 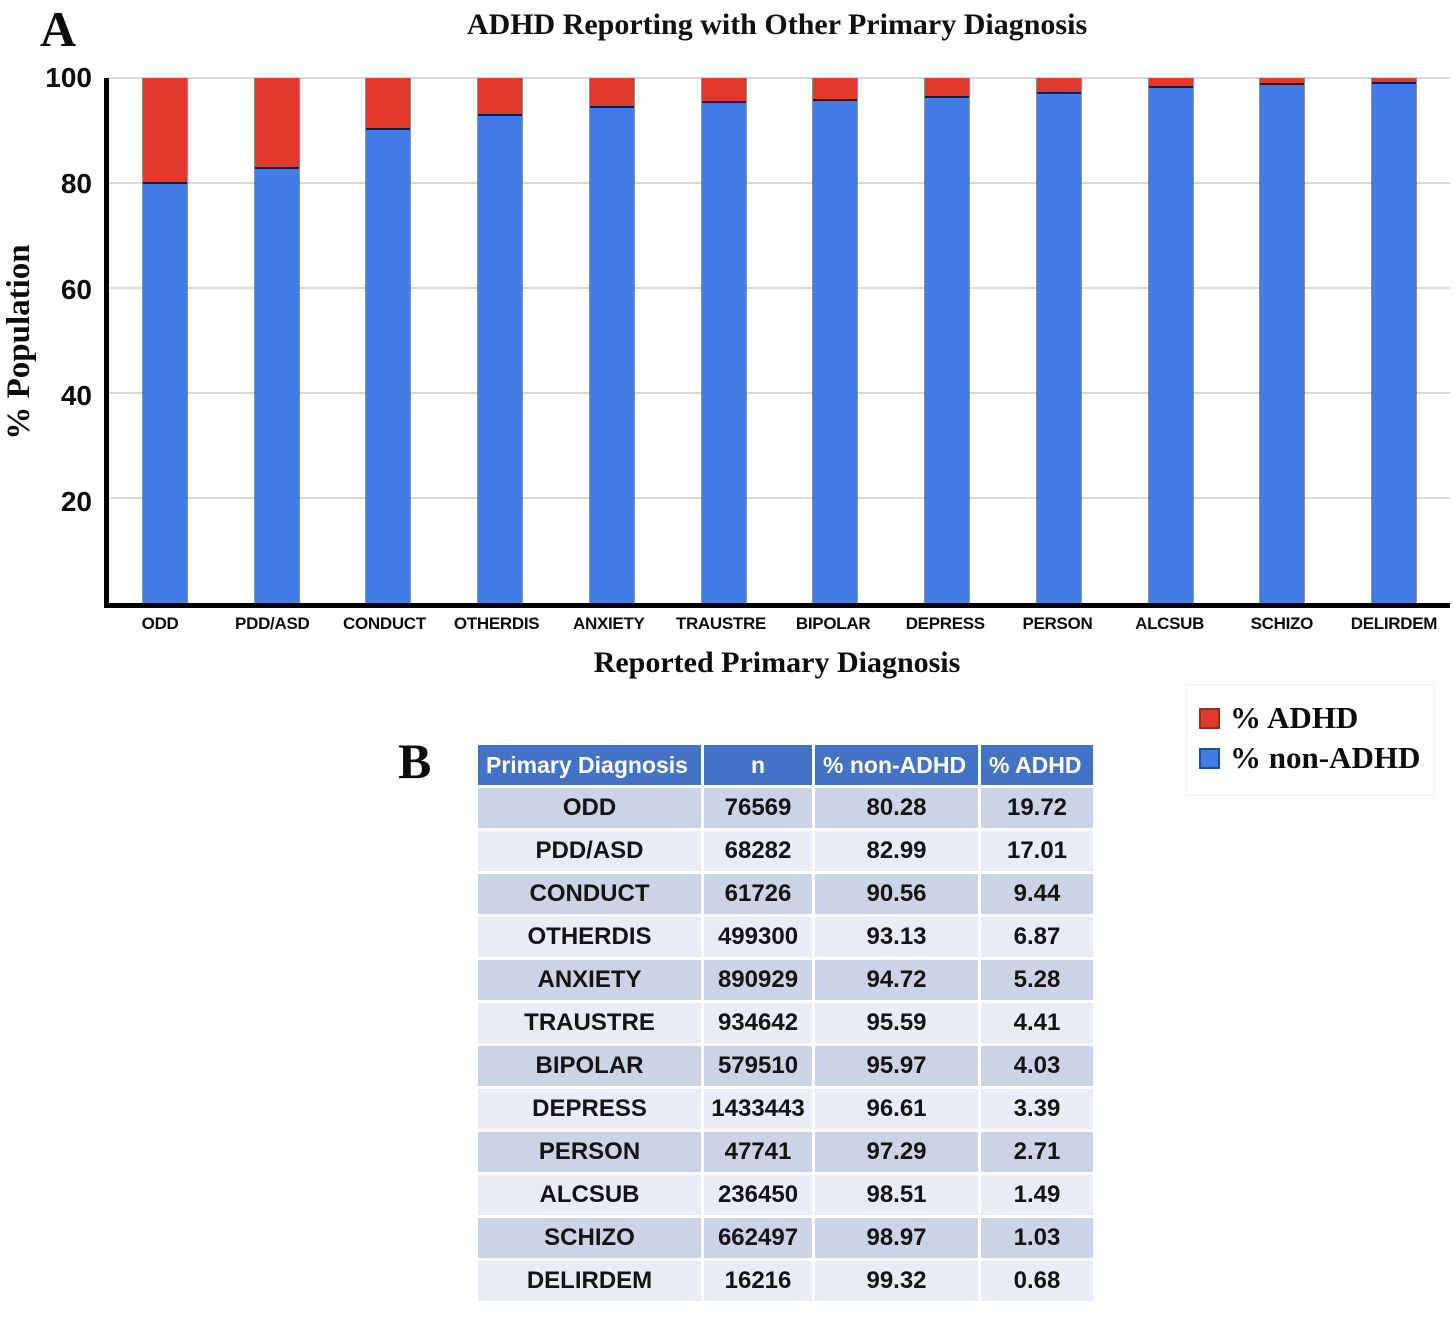 I want to click on cell-DELIRDEM-diagnosis: DELIRDEM, so click(x=589, y=1281).